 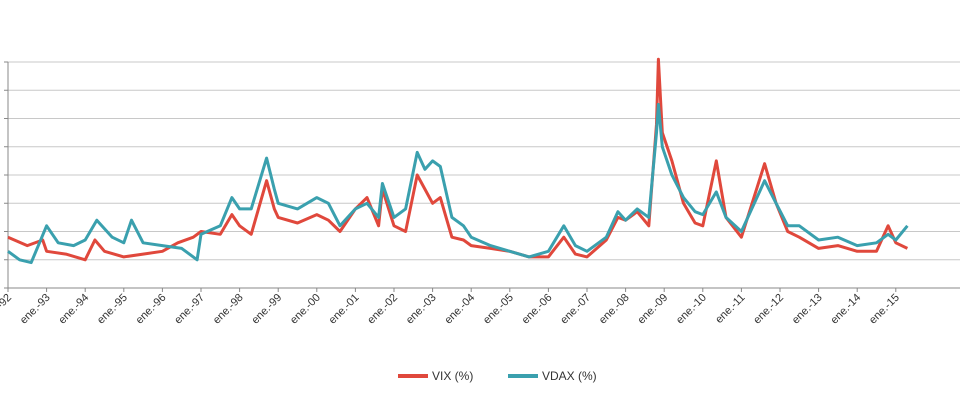 I want to click on x-tick-label-10: ene.-02, so click(x=382, y=309).